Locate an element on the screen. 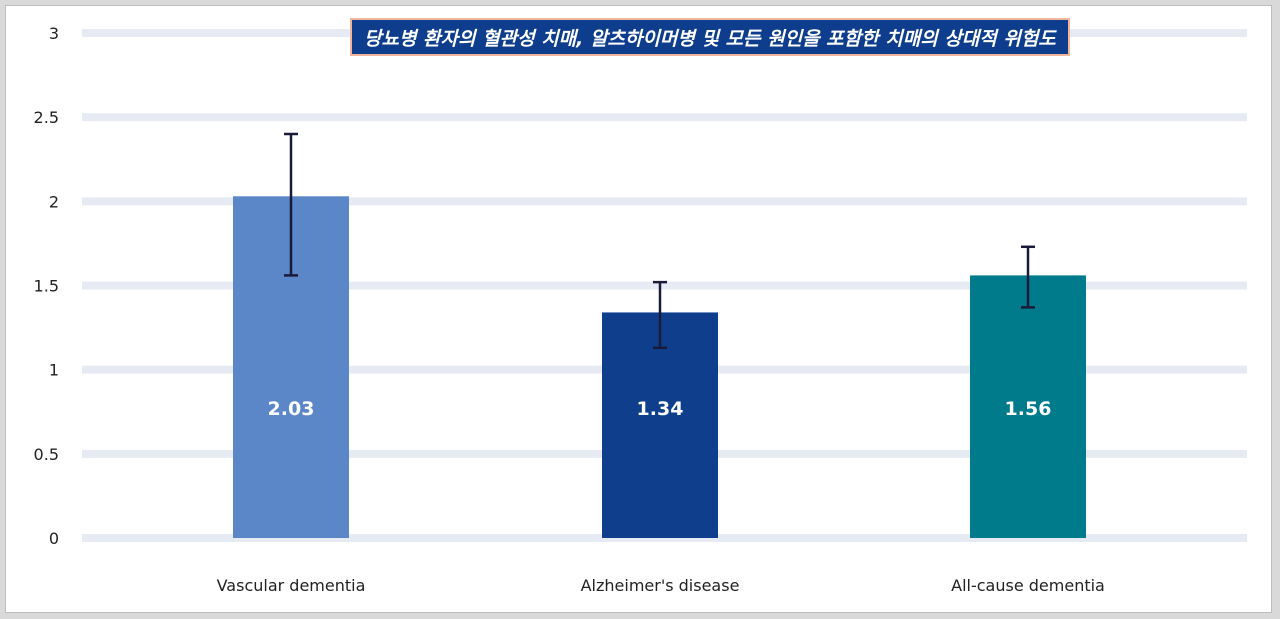 The width and height of the screenshot is (1280, 619). y-tick-label: 3 is located at coordinates (54, 33).